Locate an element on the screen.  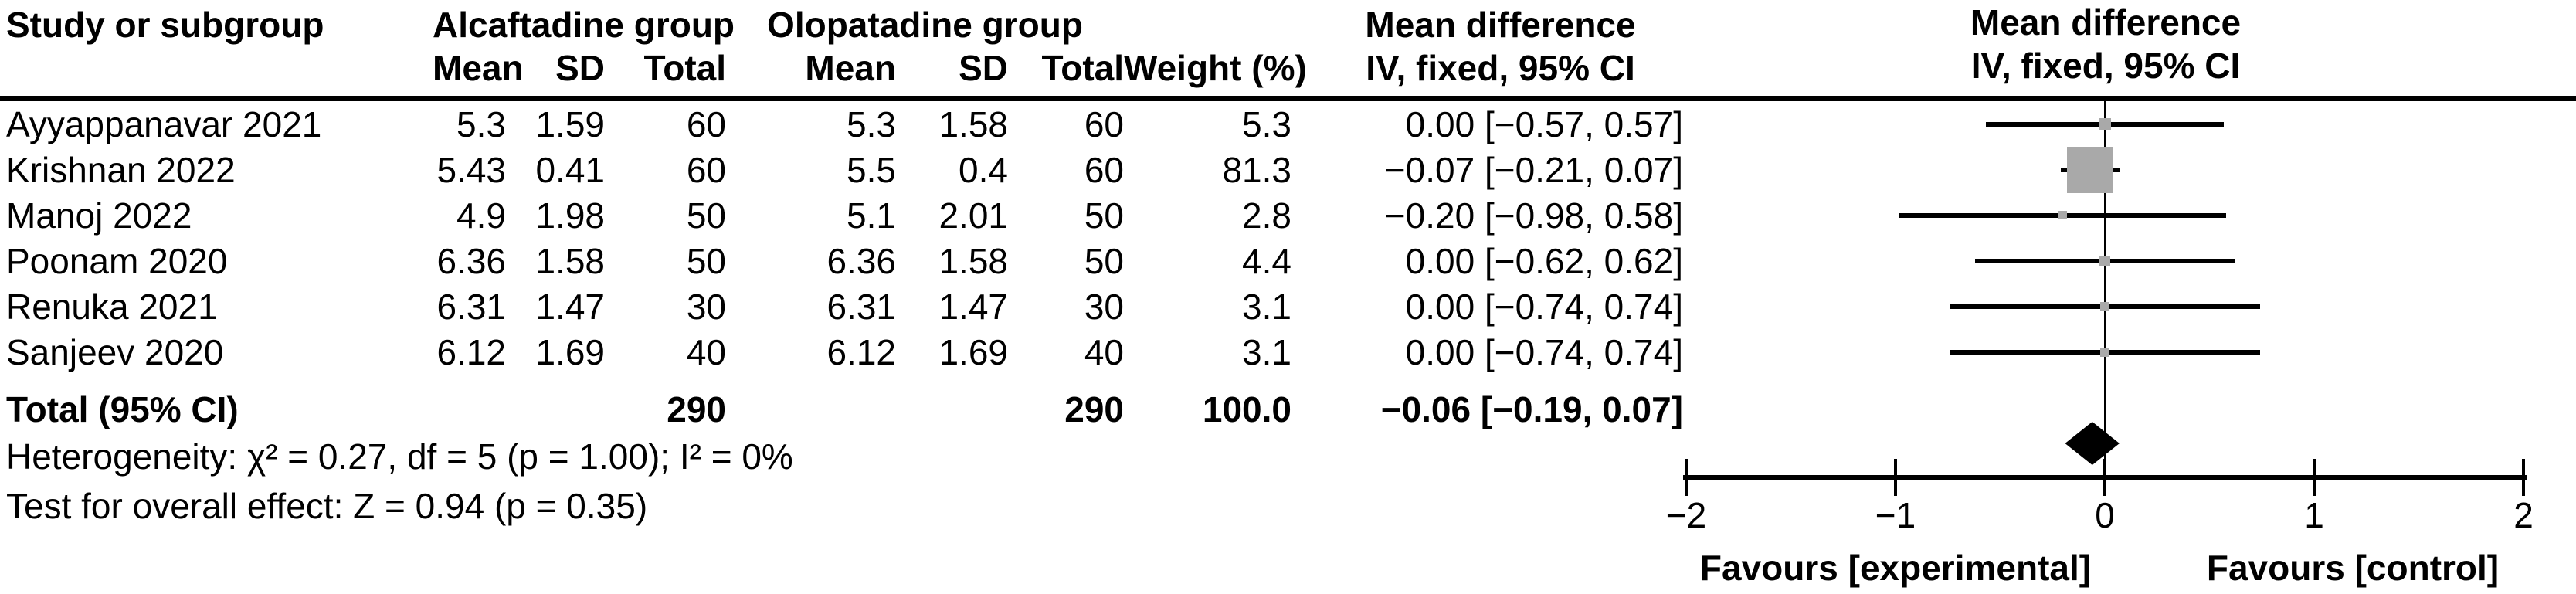
olo-mean: 6.36 is located at coordinates (861, 260).